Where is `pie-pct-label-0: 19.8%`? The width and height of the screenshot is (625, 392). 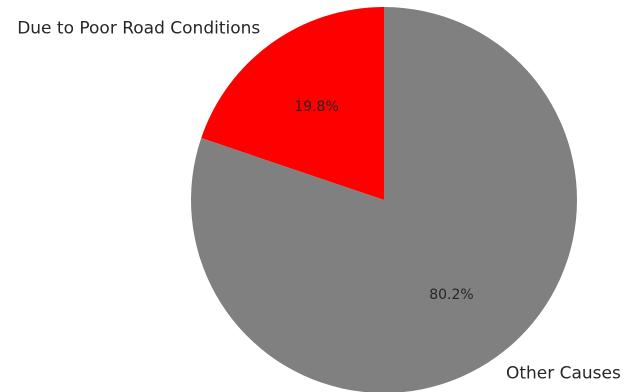 pie-pct-label-0: 19.8% is located at coordinates (316, 107).